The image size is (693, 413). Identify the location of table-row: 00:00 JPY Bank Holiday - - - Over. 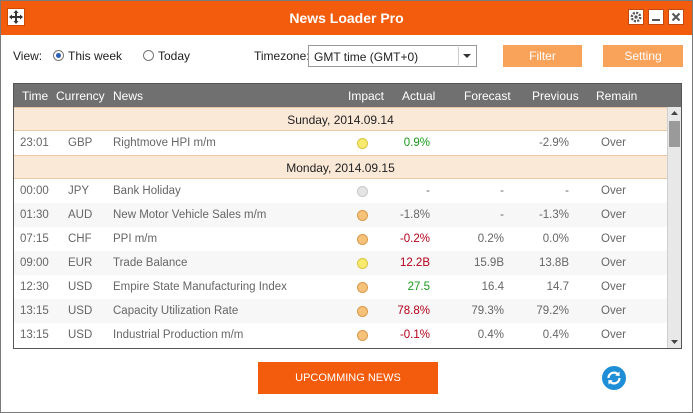
(340, 191).